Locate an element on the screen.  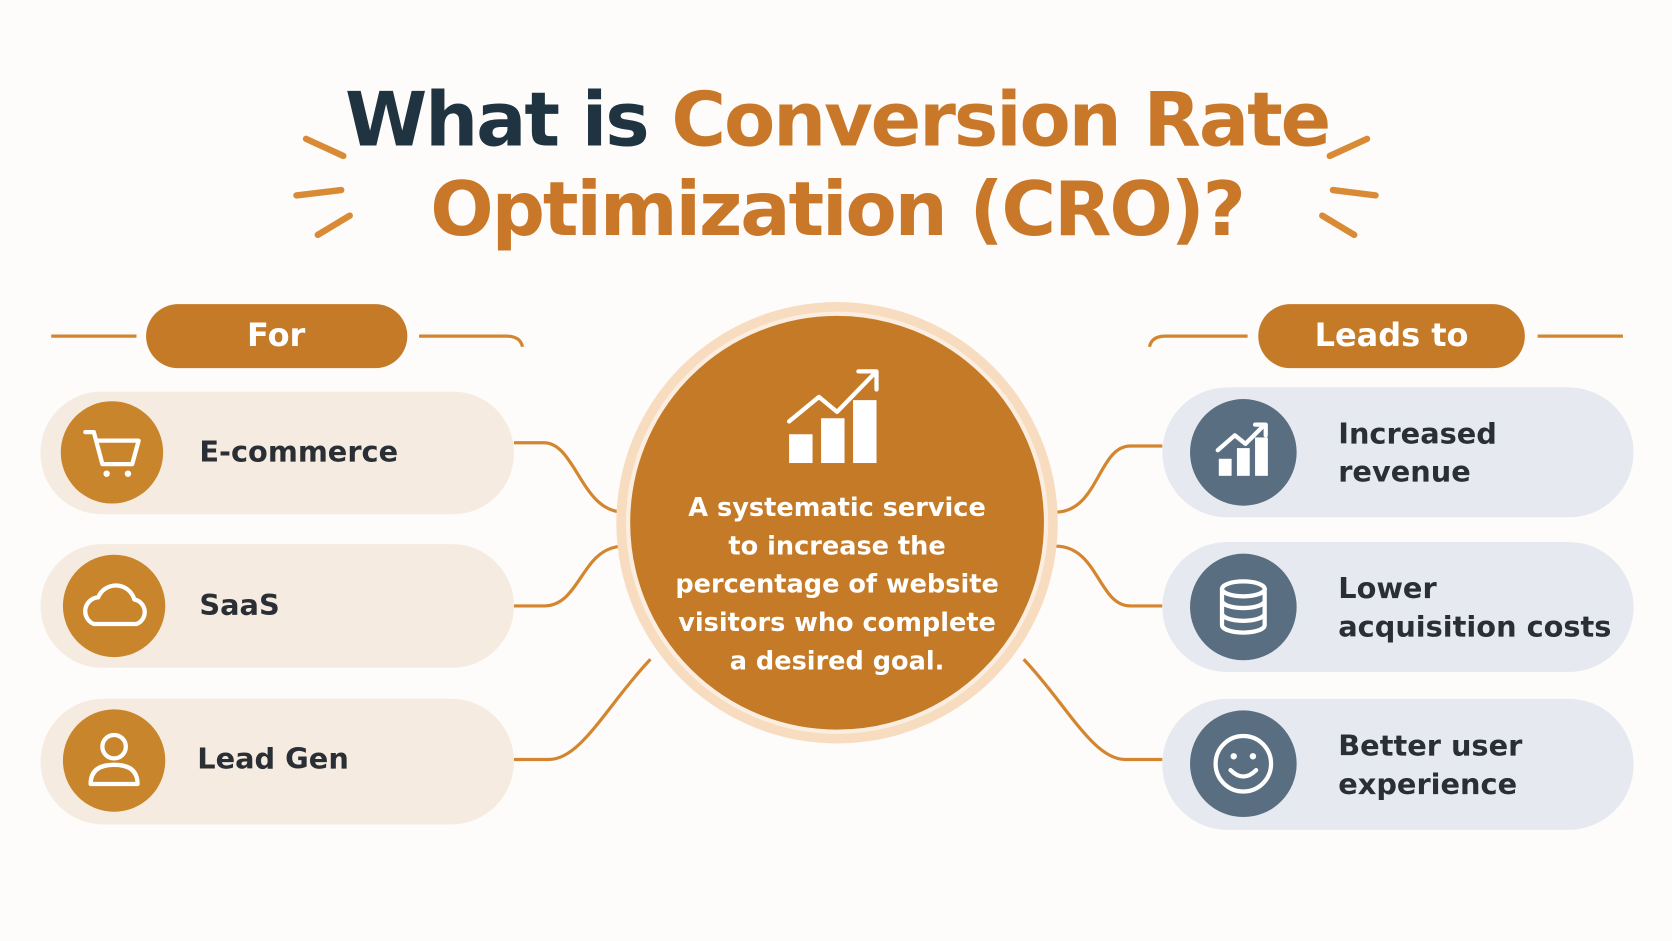
item-label: Increased is located at coordinates (1417, 433).